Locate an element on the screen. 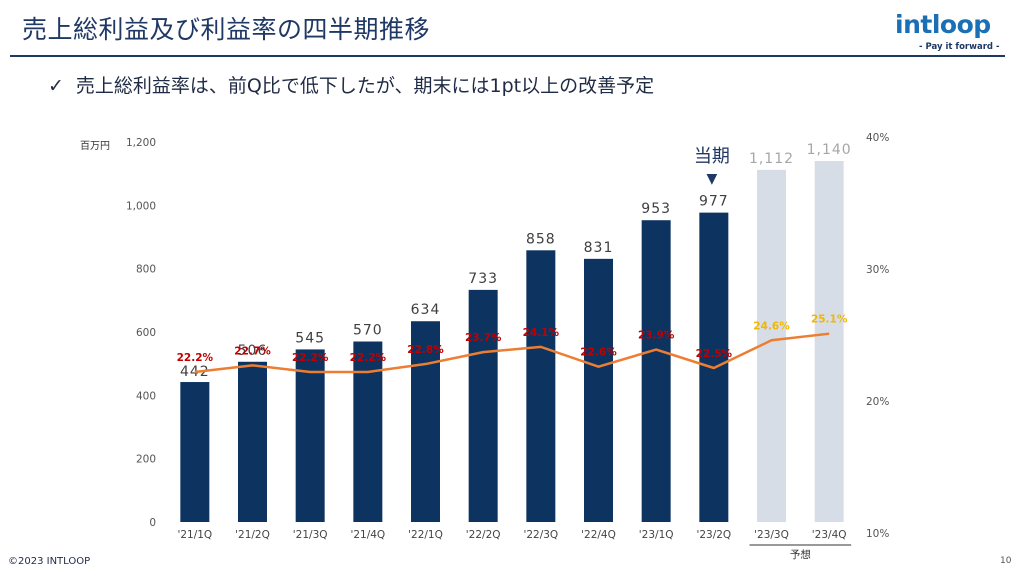 This screenshot has width=1019, height=572. category-label: '23/4Q is located at coordinates (829, 535).